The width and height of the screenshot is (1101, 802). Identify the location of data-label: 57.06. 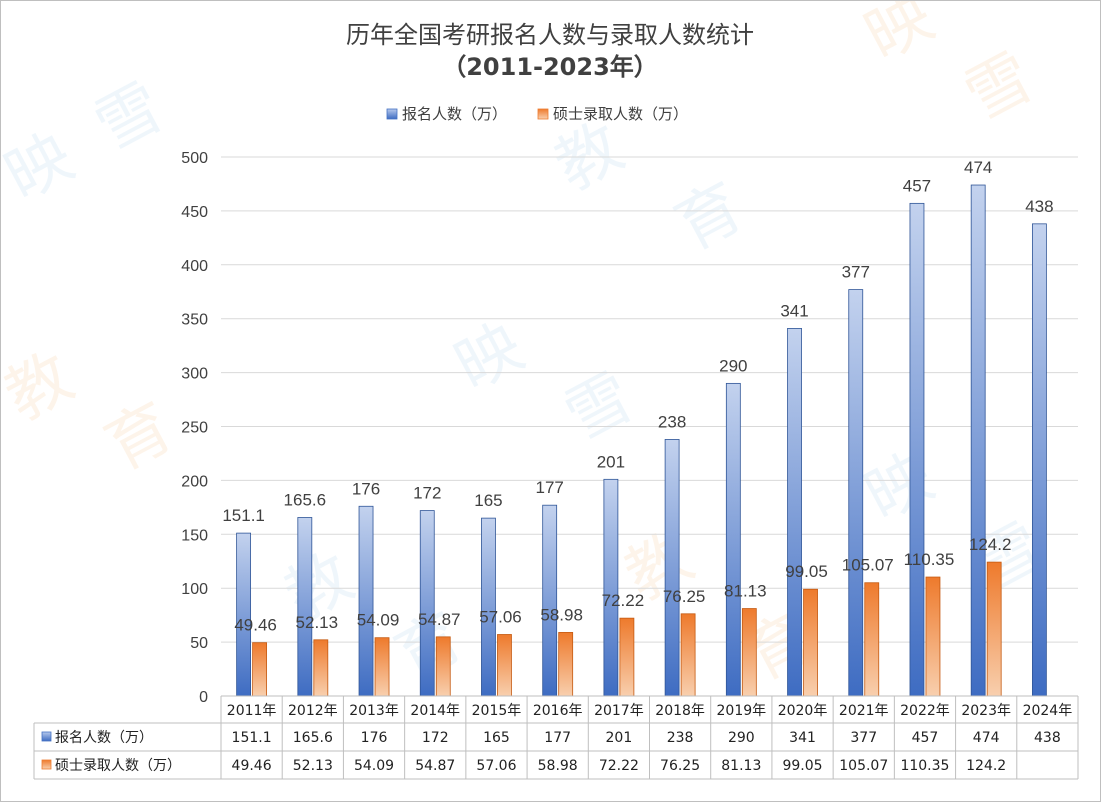
(500, 616).